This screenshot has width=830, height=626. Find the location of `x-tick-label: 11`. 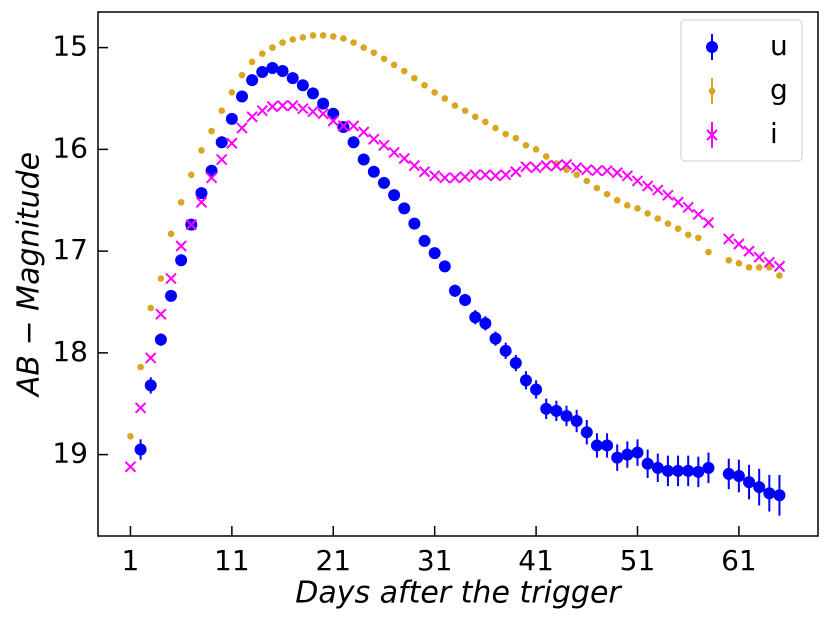

x-tick-label: 11 is located at coordinates (232, 560).